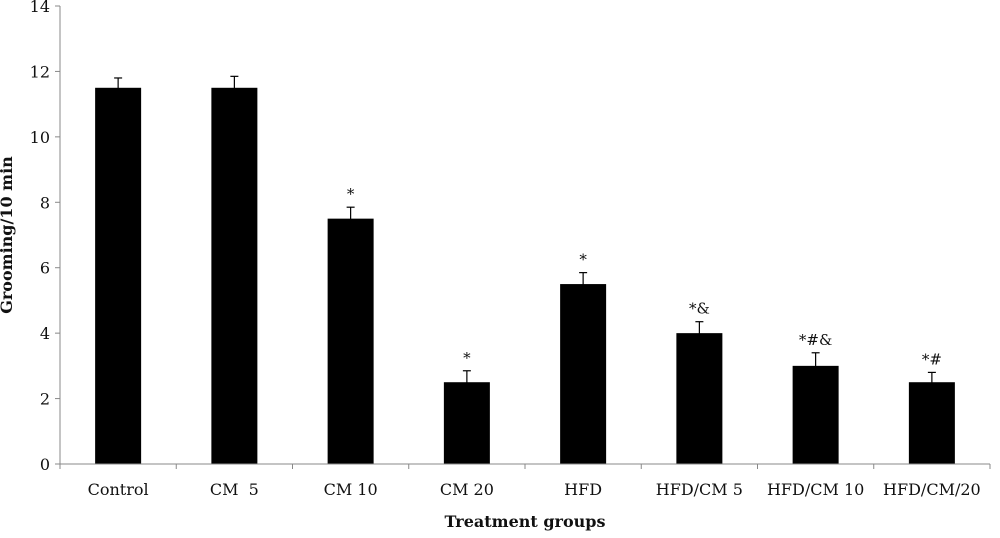 The width and height of the screenshot is (1000, 538). I want to click on significance-label: *&, so click(699, 309).